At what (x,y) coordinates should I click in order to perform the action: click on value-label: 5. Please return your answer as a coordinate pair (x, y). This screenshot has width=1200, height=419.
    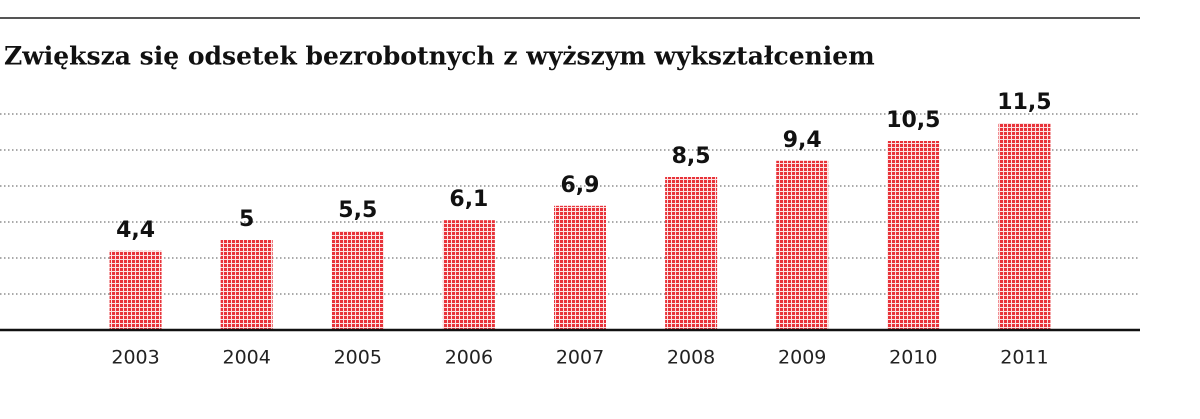
    Looking at the image, I should click on (246, 219).